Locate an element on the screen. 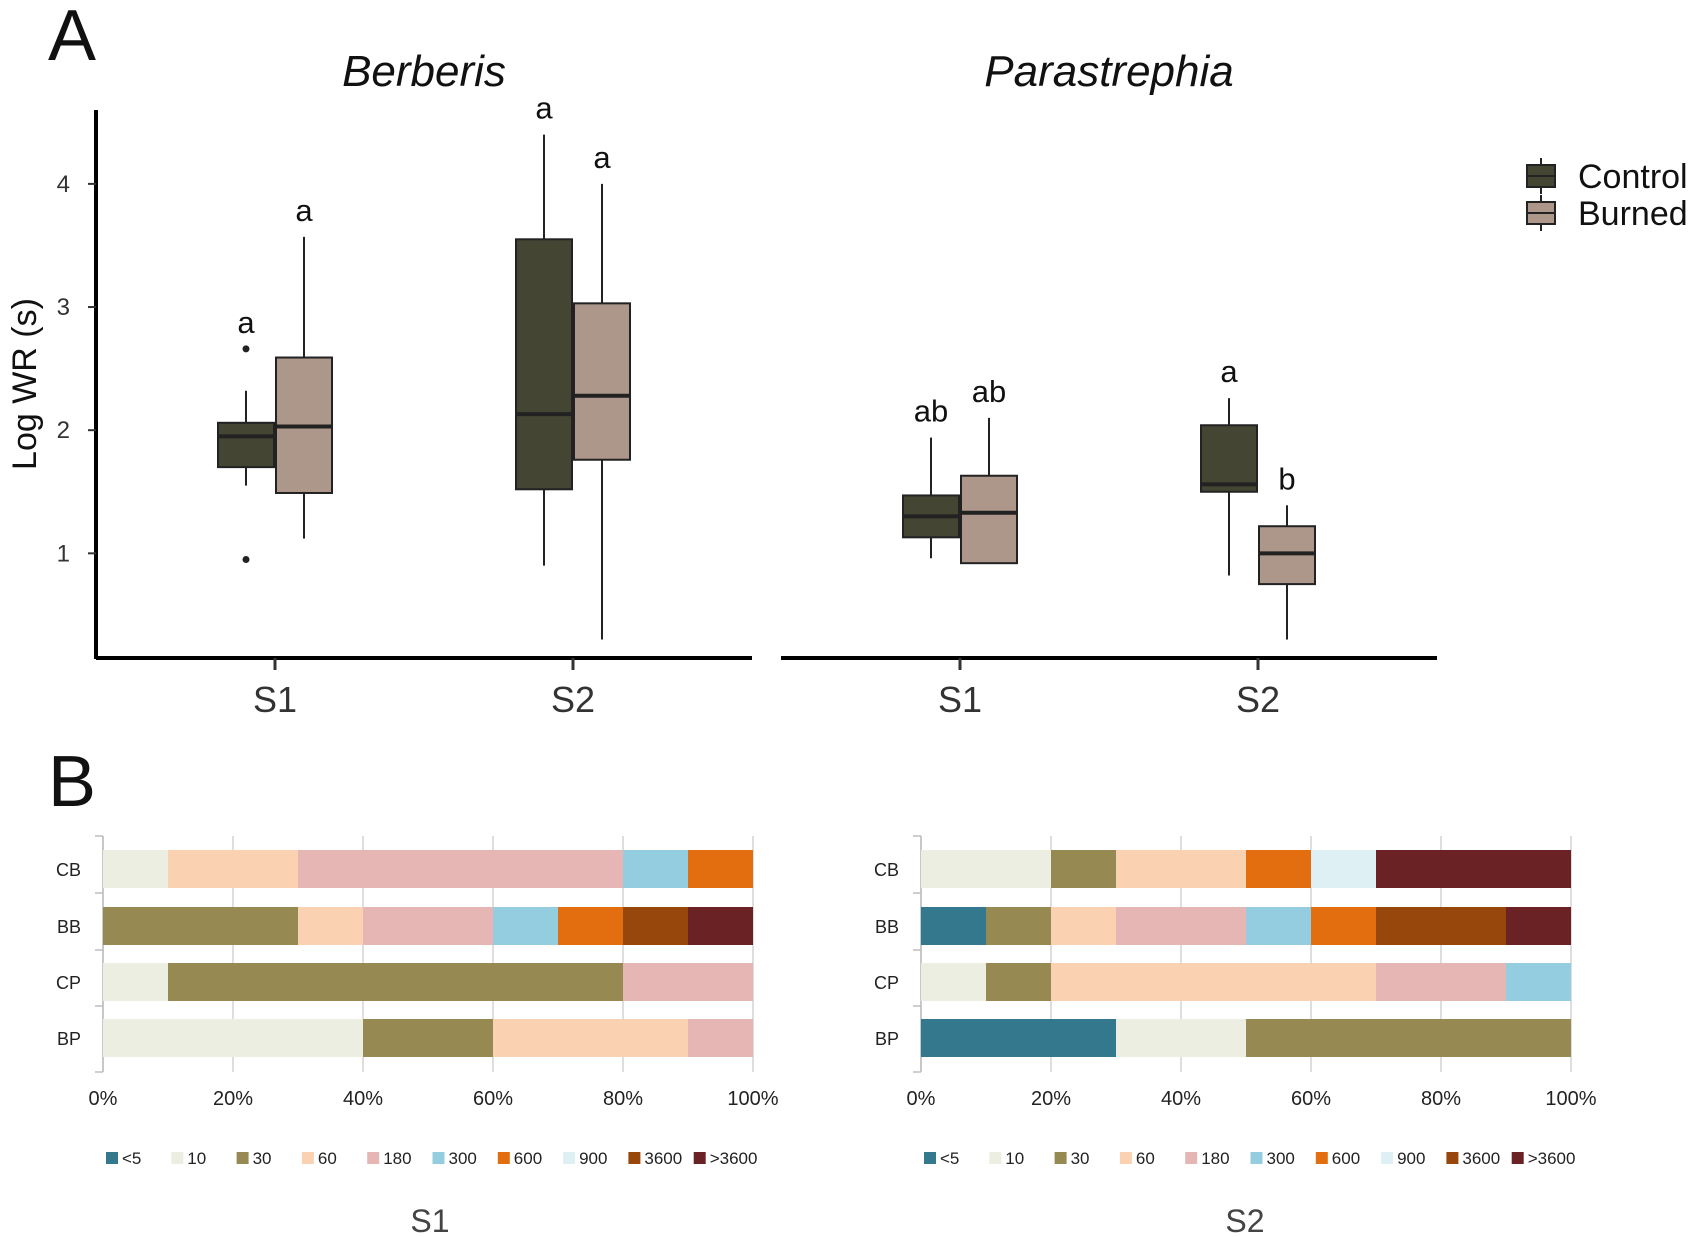 The height and width of the screenshot is (1237, 1699). box-berberis-s1-control: a is located at coordinates (246, 434).